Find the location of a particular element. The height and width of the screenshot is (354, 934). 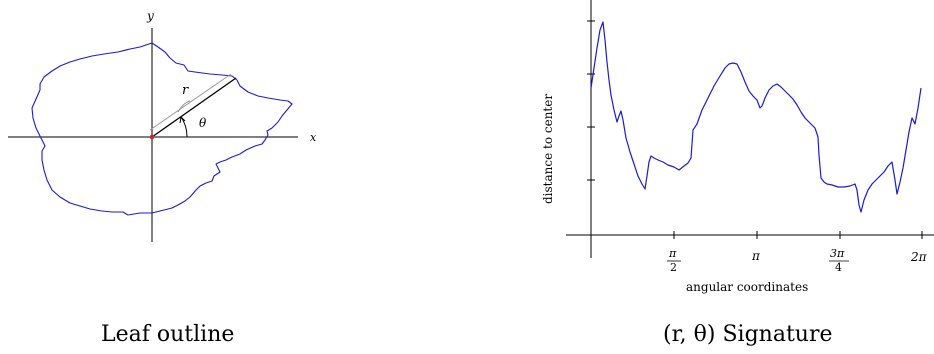

origin-dot is located at coordinates (152, 137).